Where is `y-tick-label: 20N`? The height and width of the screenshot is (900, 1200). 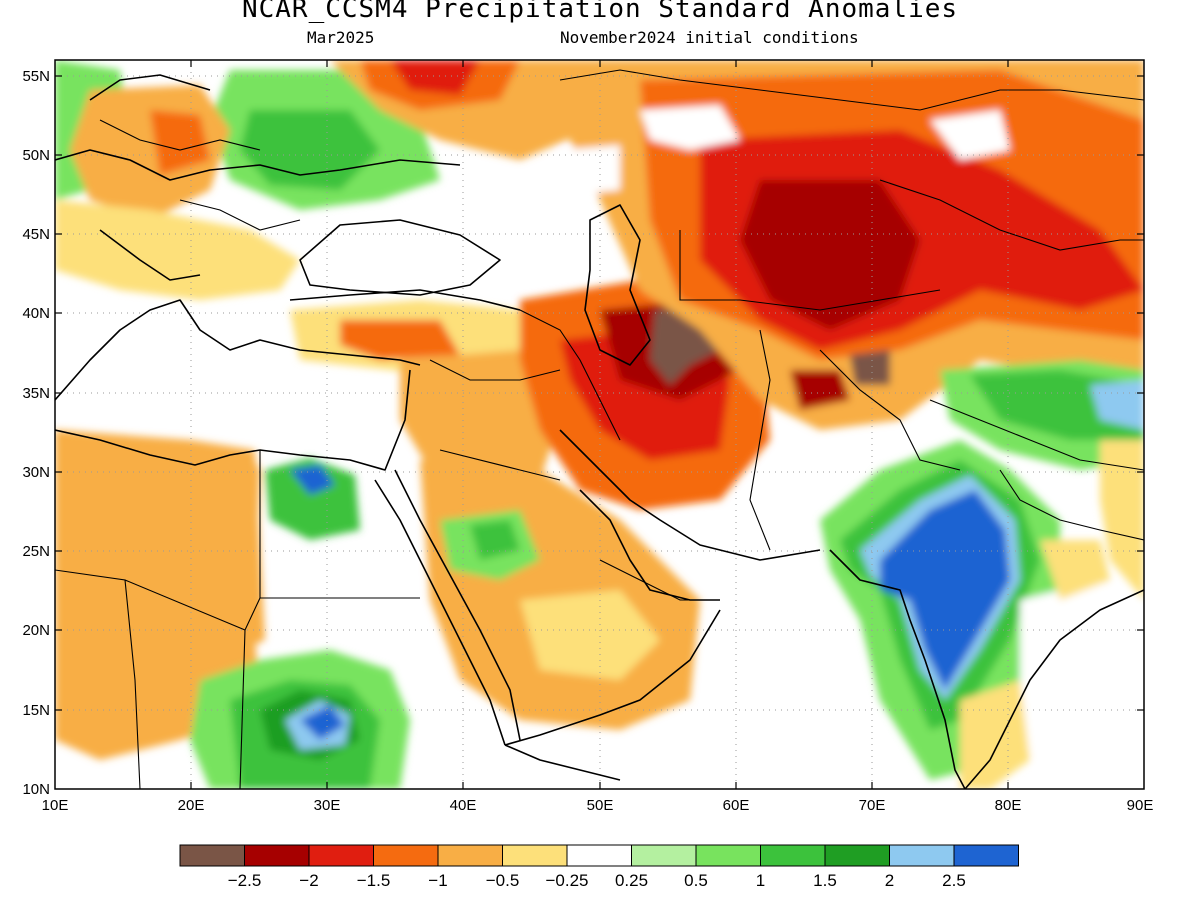
y-tick-label: 20N is located at coordinates (36, 630).